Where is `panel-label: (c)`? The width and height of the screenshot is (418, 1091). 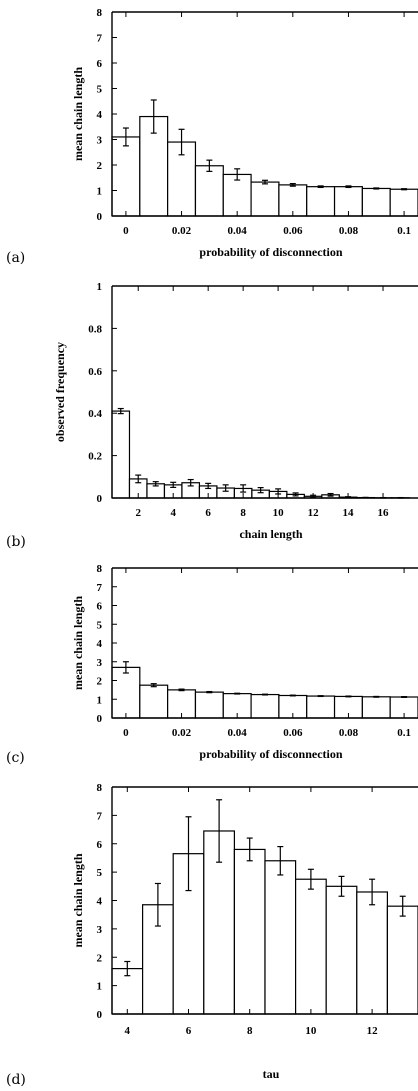 panel-label: (c) is located at coordinates (15, 758).